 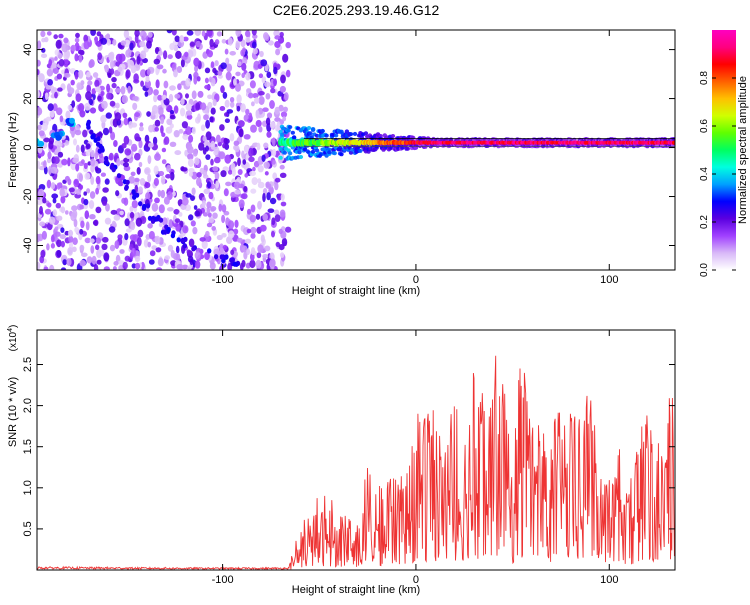 I want to click on colorbar-tick-label: 0.6, so click(x=704, y=126).